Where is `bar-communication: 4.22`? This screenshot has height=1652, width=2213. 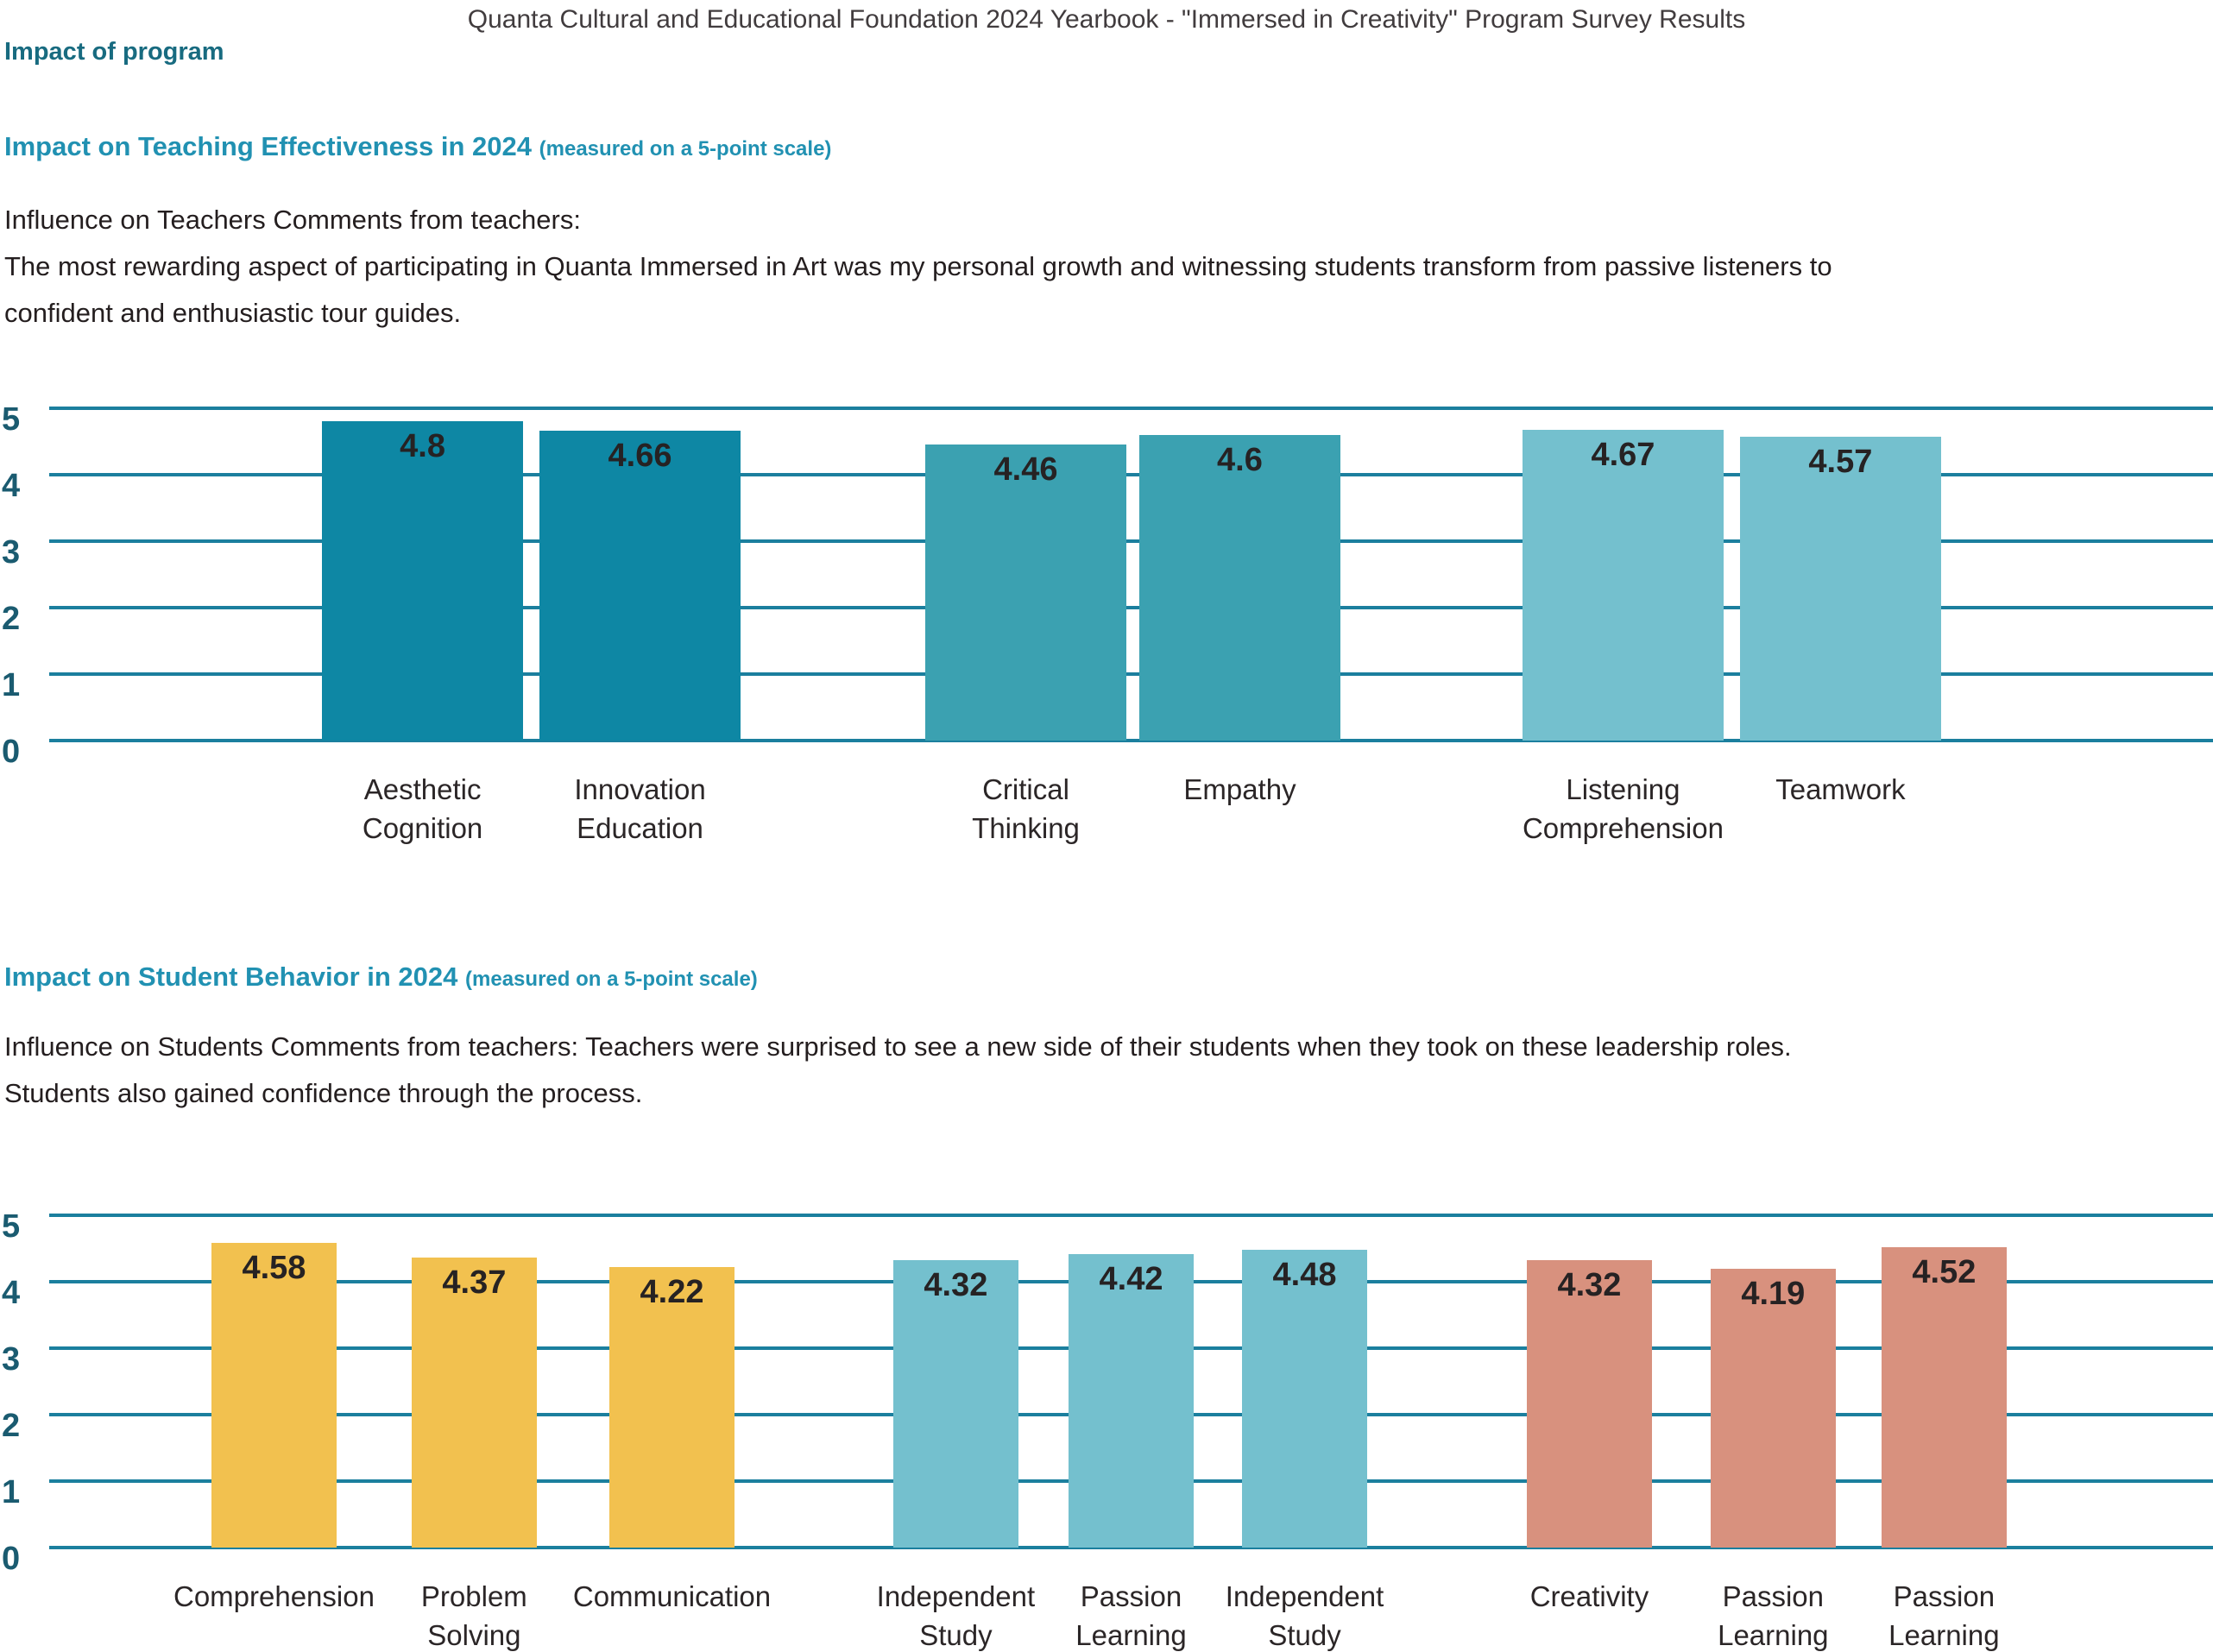 bar-communication: 4.22 is located at coordinates (672, 1408).